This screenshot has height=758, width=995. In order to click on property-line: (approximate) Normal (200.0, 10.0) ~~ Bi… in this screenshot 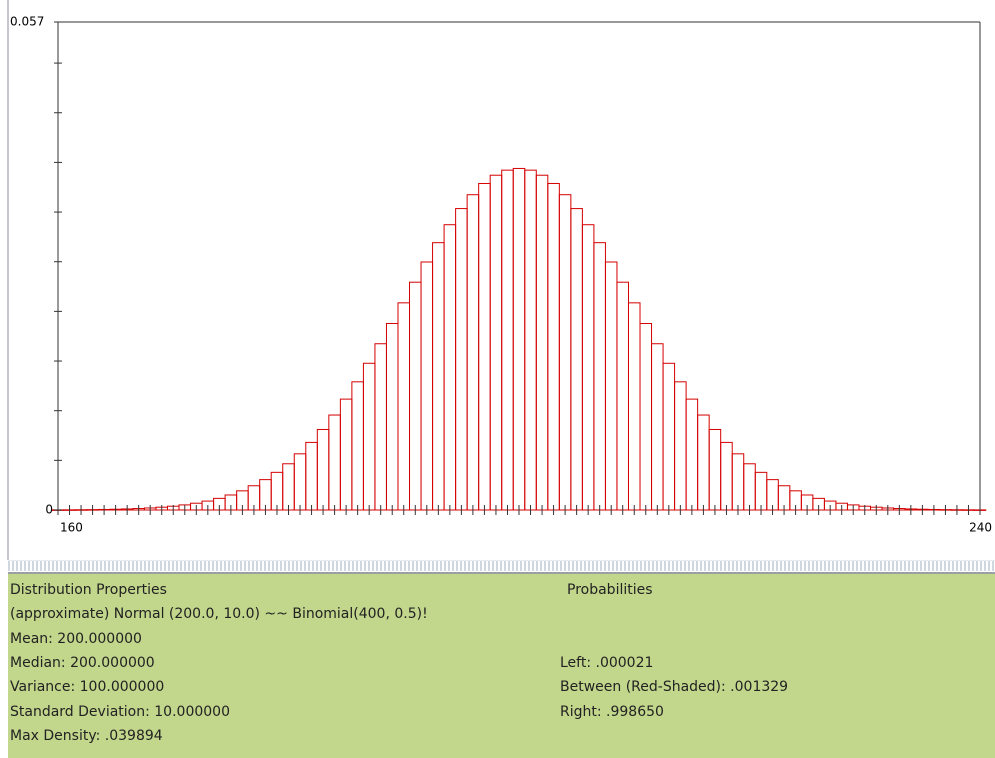, I will do `click(219, 614)`.